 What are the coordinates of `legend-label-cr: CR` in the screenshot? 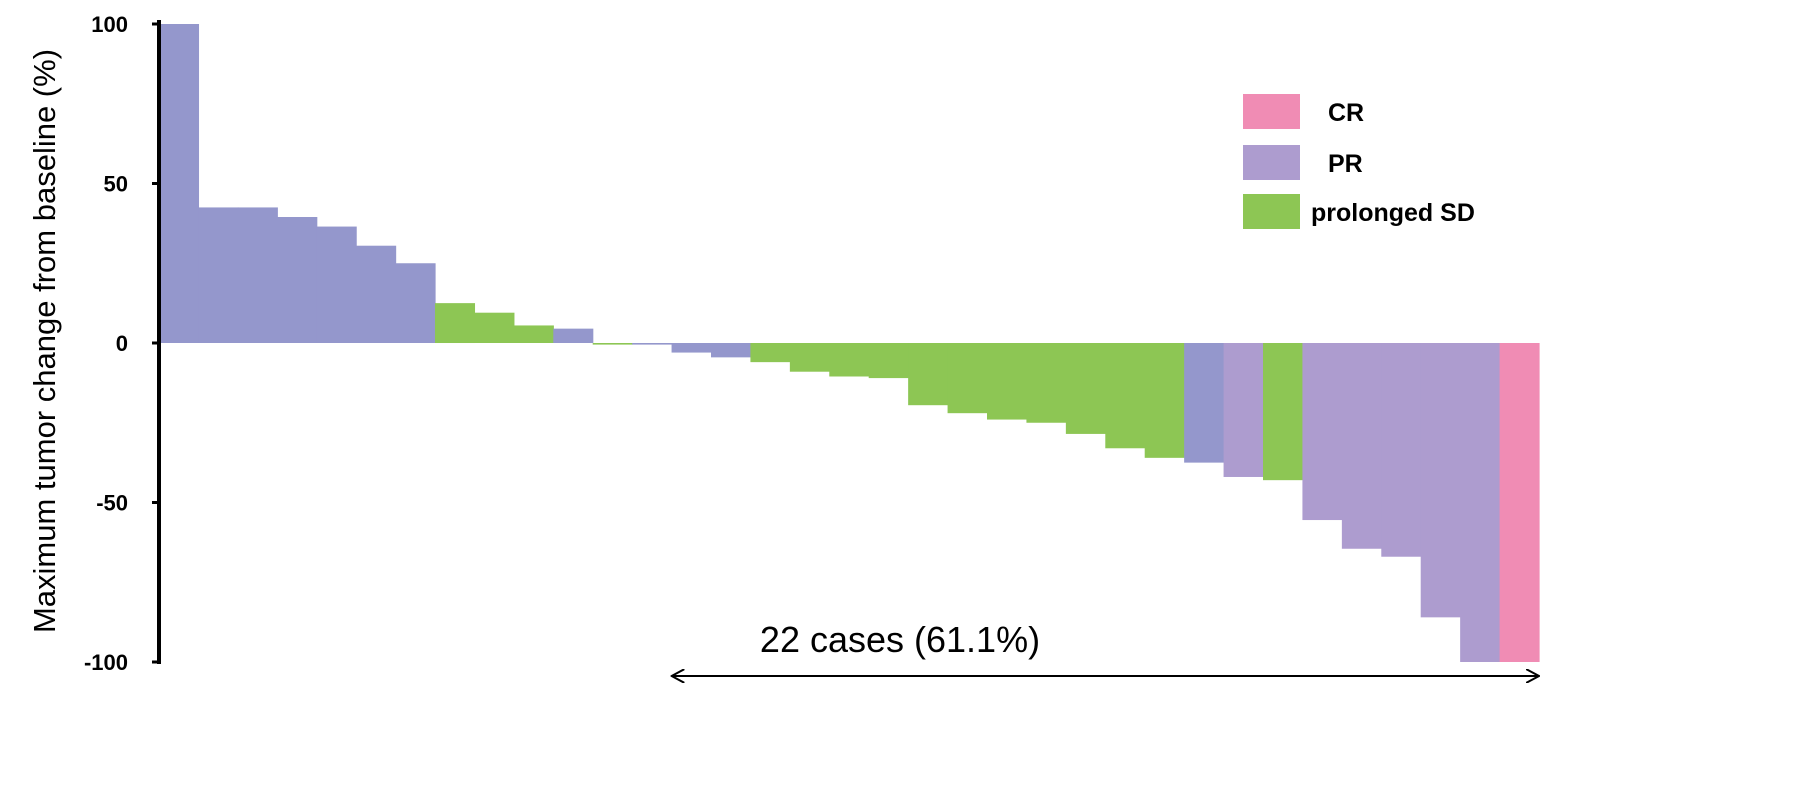 It's located at (1346, 113).